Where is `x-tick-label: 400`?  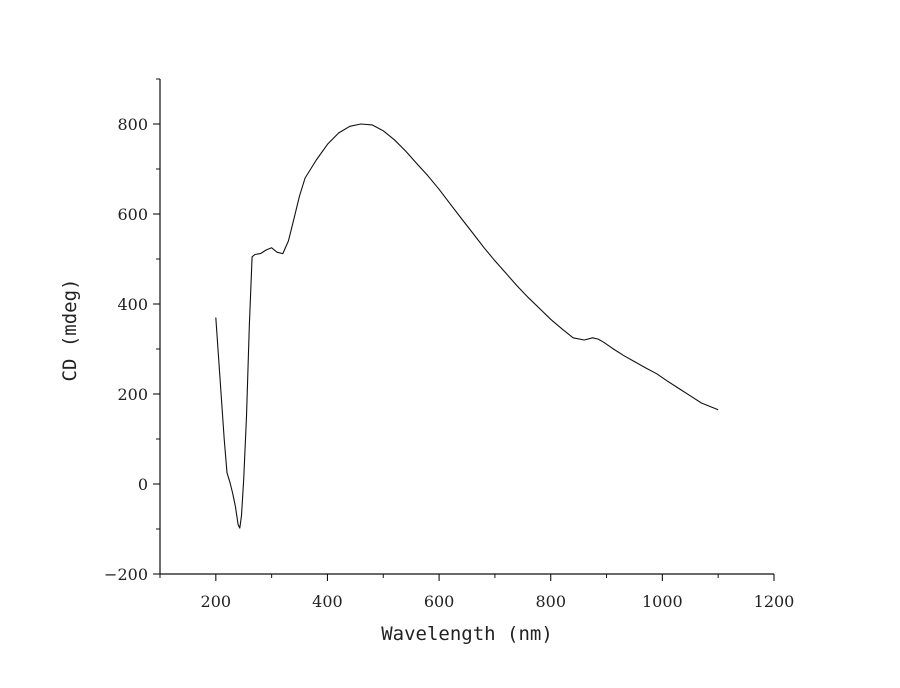 x-tick-label: 400 is located at coordinates (327, 601).